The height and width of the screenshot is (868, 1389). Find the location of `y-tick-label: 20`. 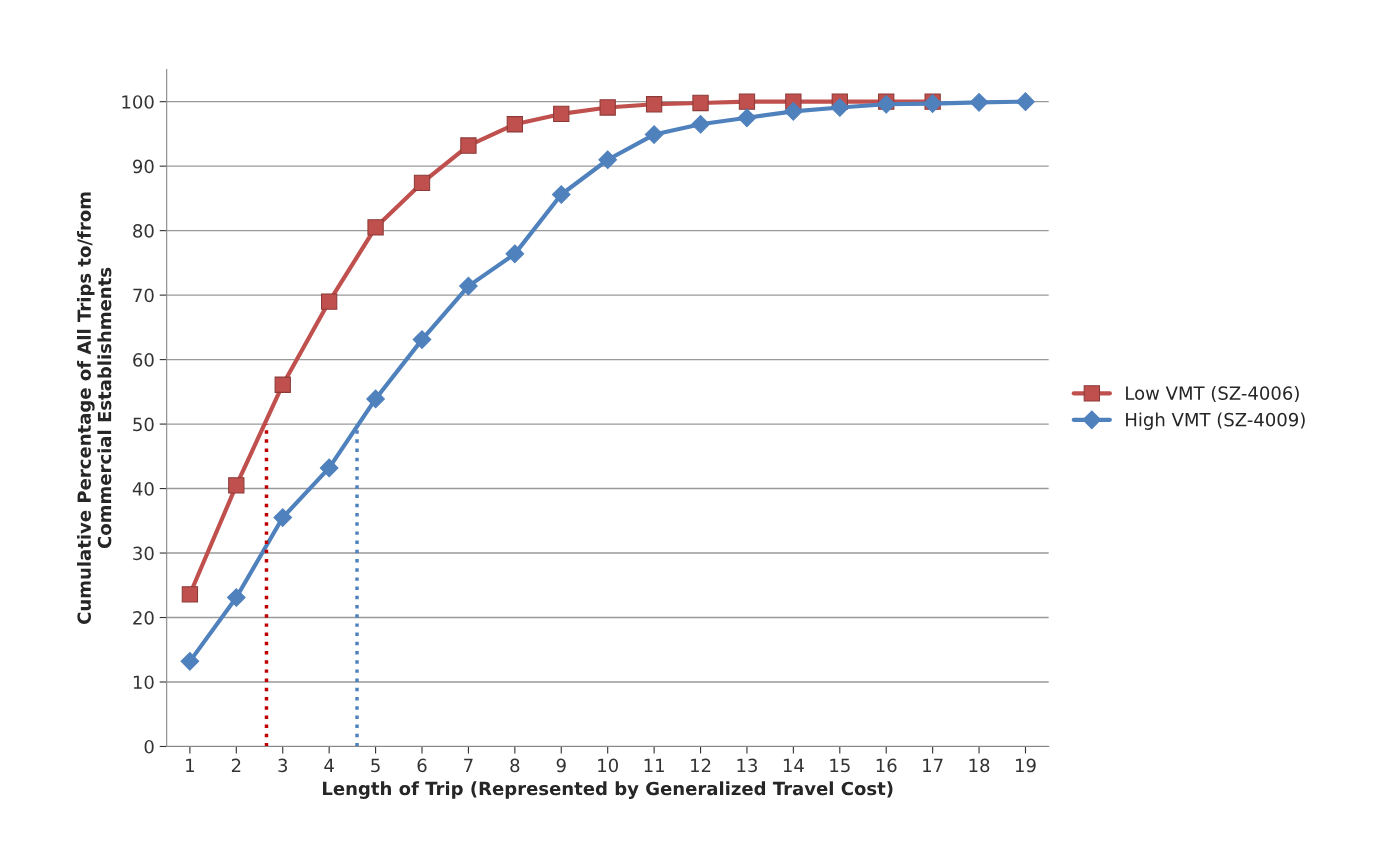

y-tick-label: 20 is located at coordinates (143, 617).